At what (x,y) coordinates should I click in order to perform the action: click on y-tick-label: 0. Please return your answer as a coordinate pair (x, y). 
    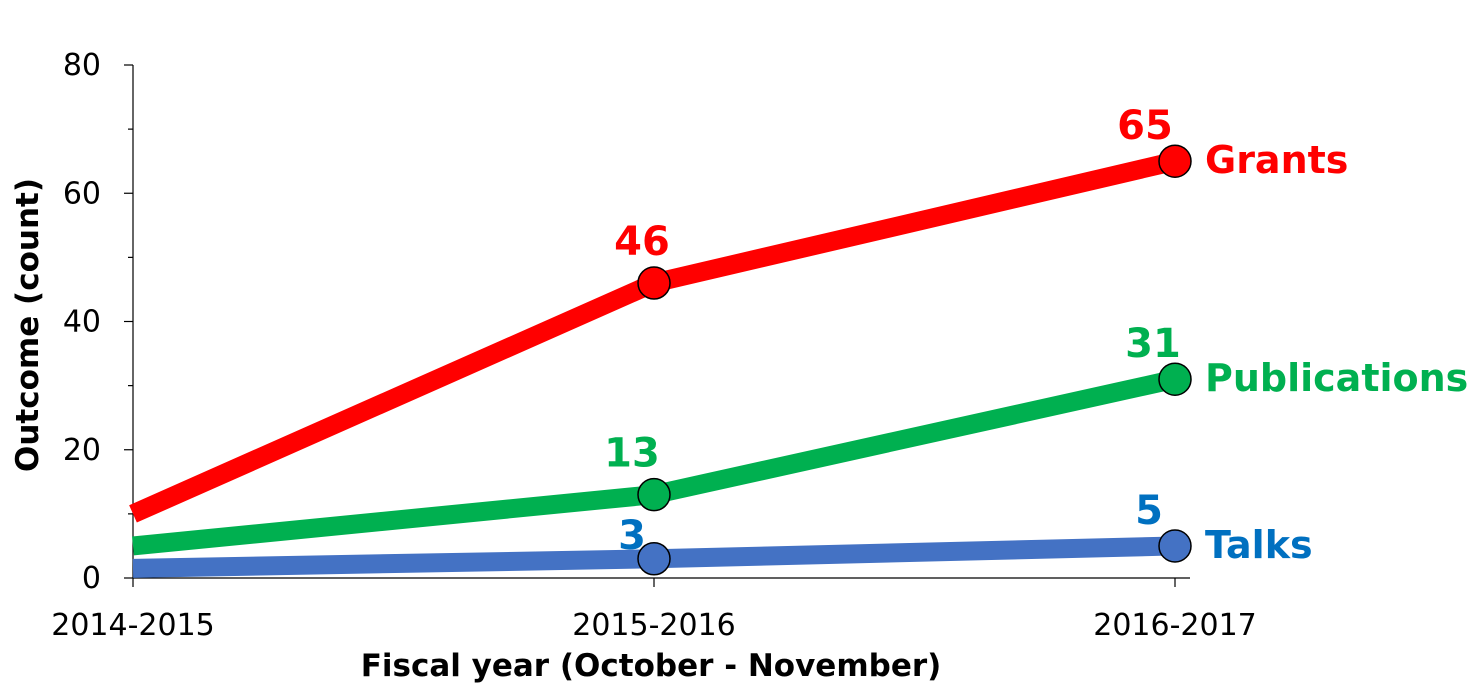
    Looking at the image, I should click on (91, 578).